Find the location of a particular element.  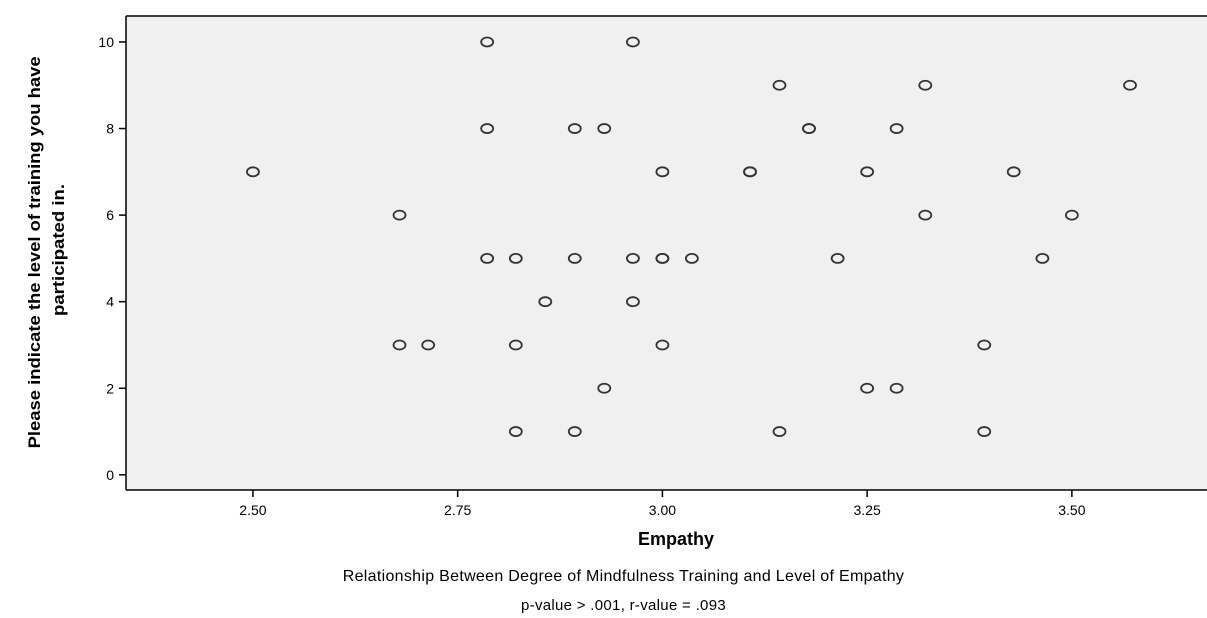

y-tick-label: 10 is located at coordinates (106, 42).